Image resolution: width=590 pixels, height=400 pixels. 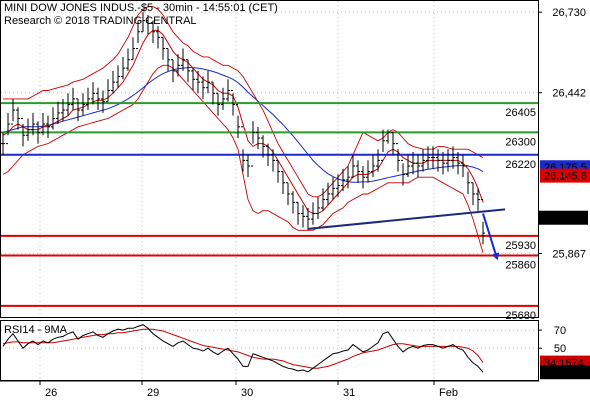 What do you see at coordinates (520, 165) in the screenshot?
I see `level-label-26220: 26220` at bounding box center [520, 165].